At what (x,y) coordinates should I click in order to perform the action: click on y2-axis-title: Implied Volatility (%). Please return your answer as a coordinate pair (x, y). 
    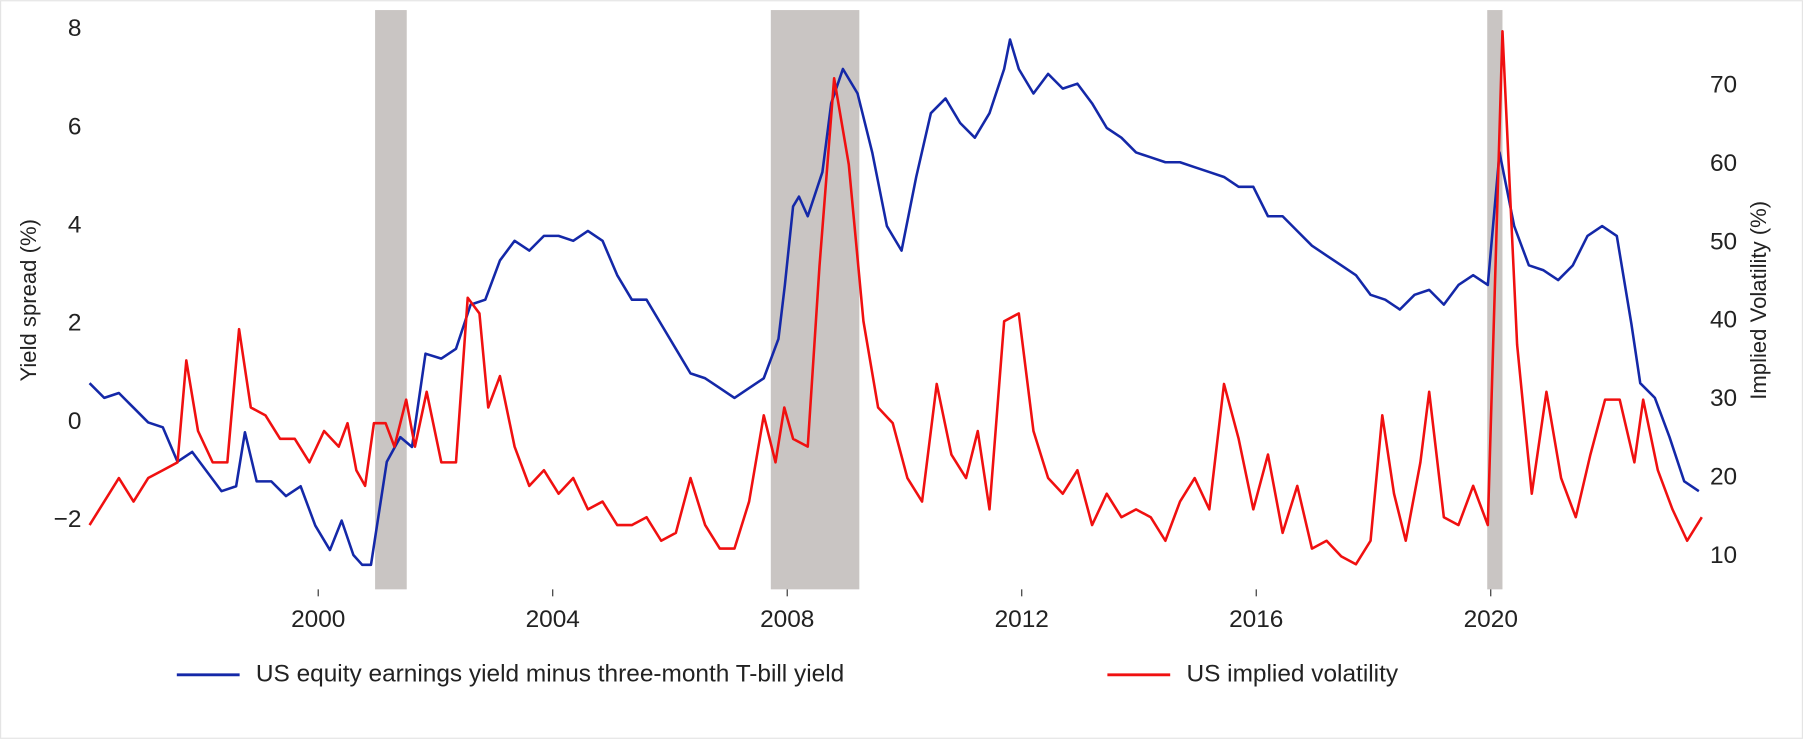
    Looking at the image, I should click on (1758, 300).